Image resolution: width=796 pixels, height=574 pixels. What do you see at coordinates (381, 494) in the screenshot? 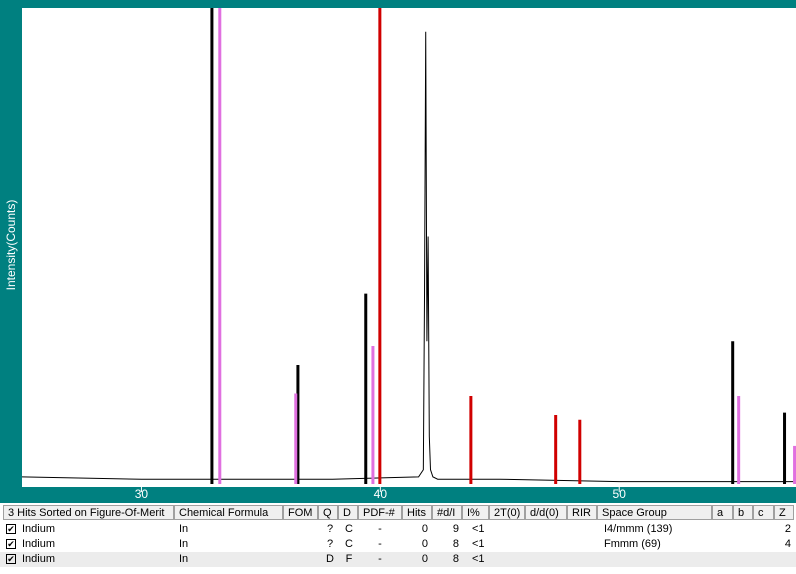
I see `x-tick-label: 40` at bounding box center [381, 494].